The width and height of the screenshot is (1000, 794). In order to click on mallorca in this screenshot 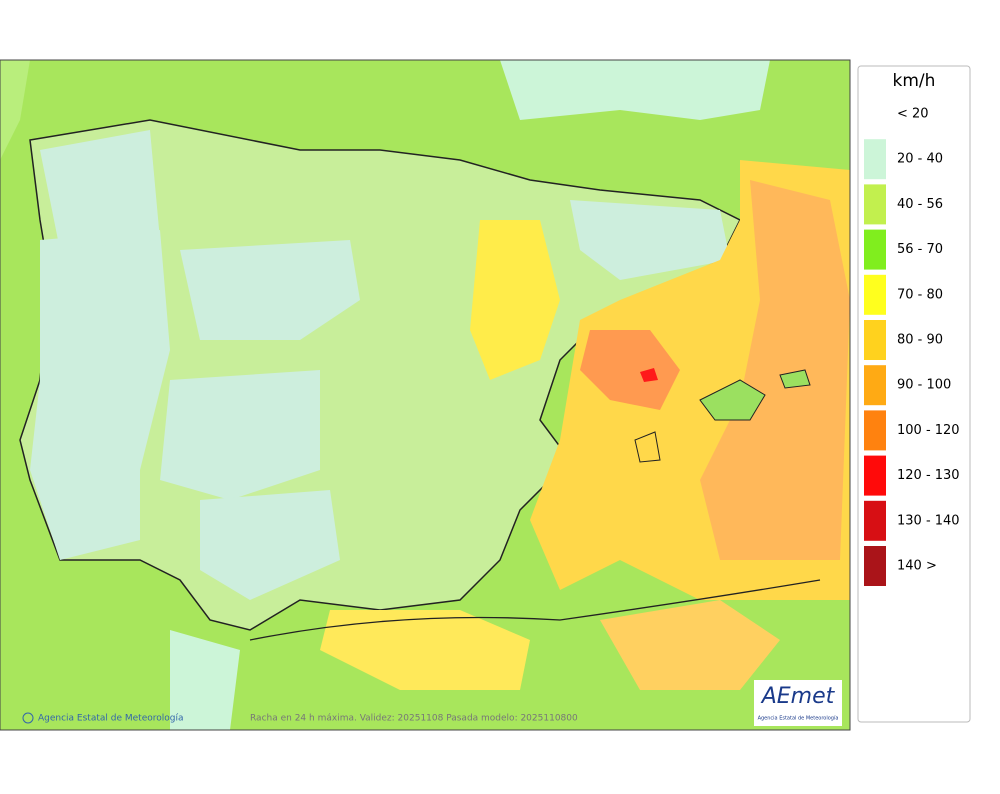, I will do `click(732, 400)`.